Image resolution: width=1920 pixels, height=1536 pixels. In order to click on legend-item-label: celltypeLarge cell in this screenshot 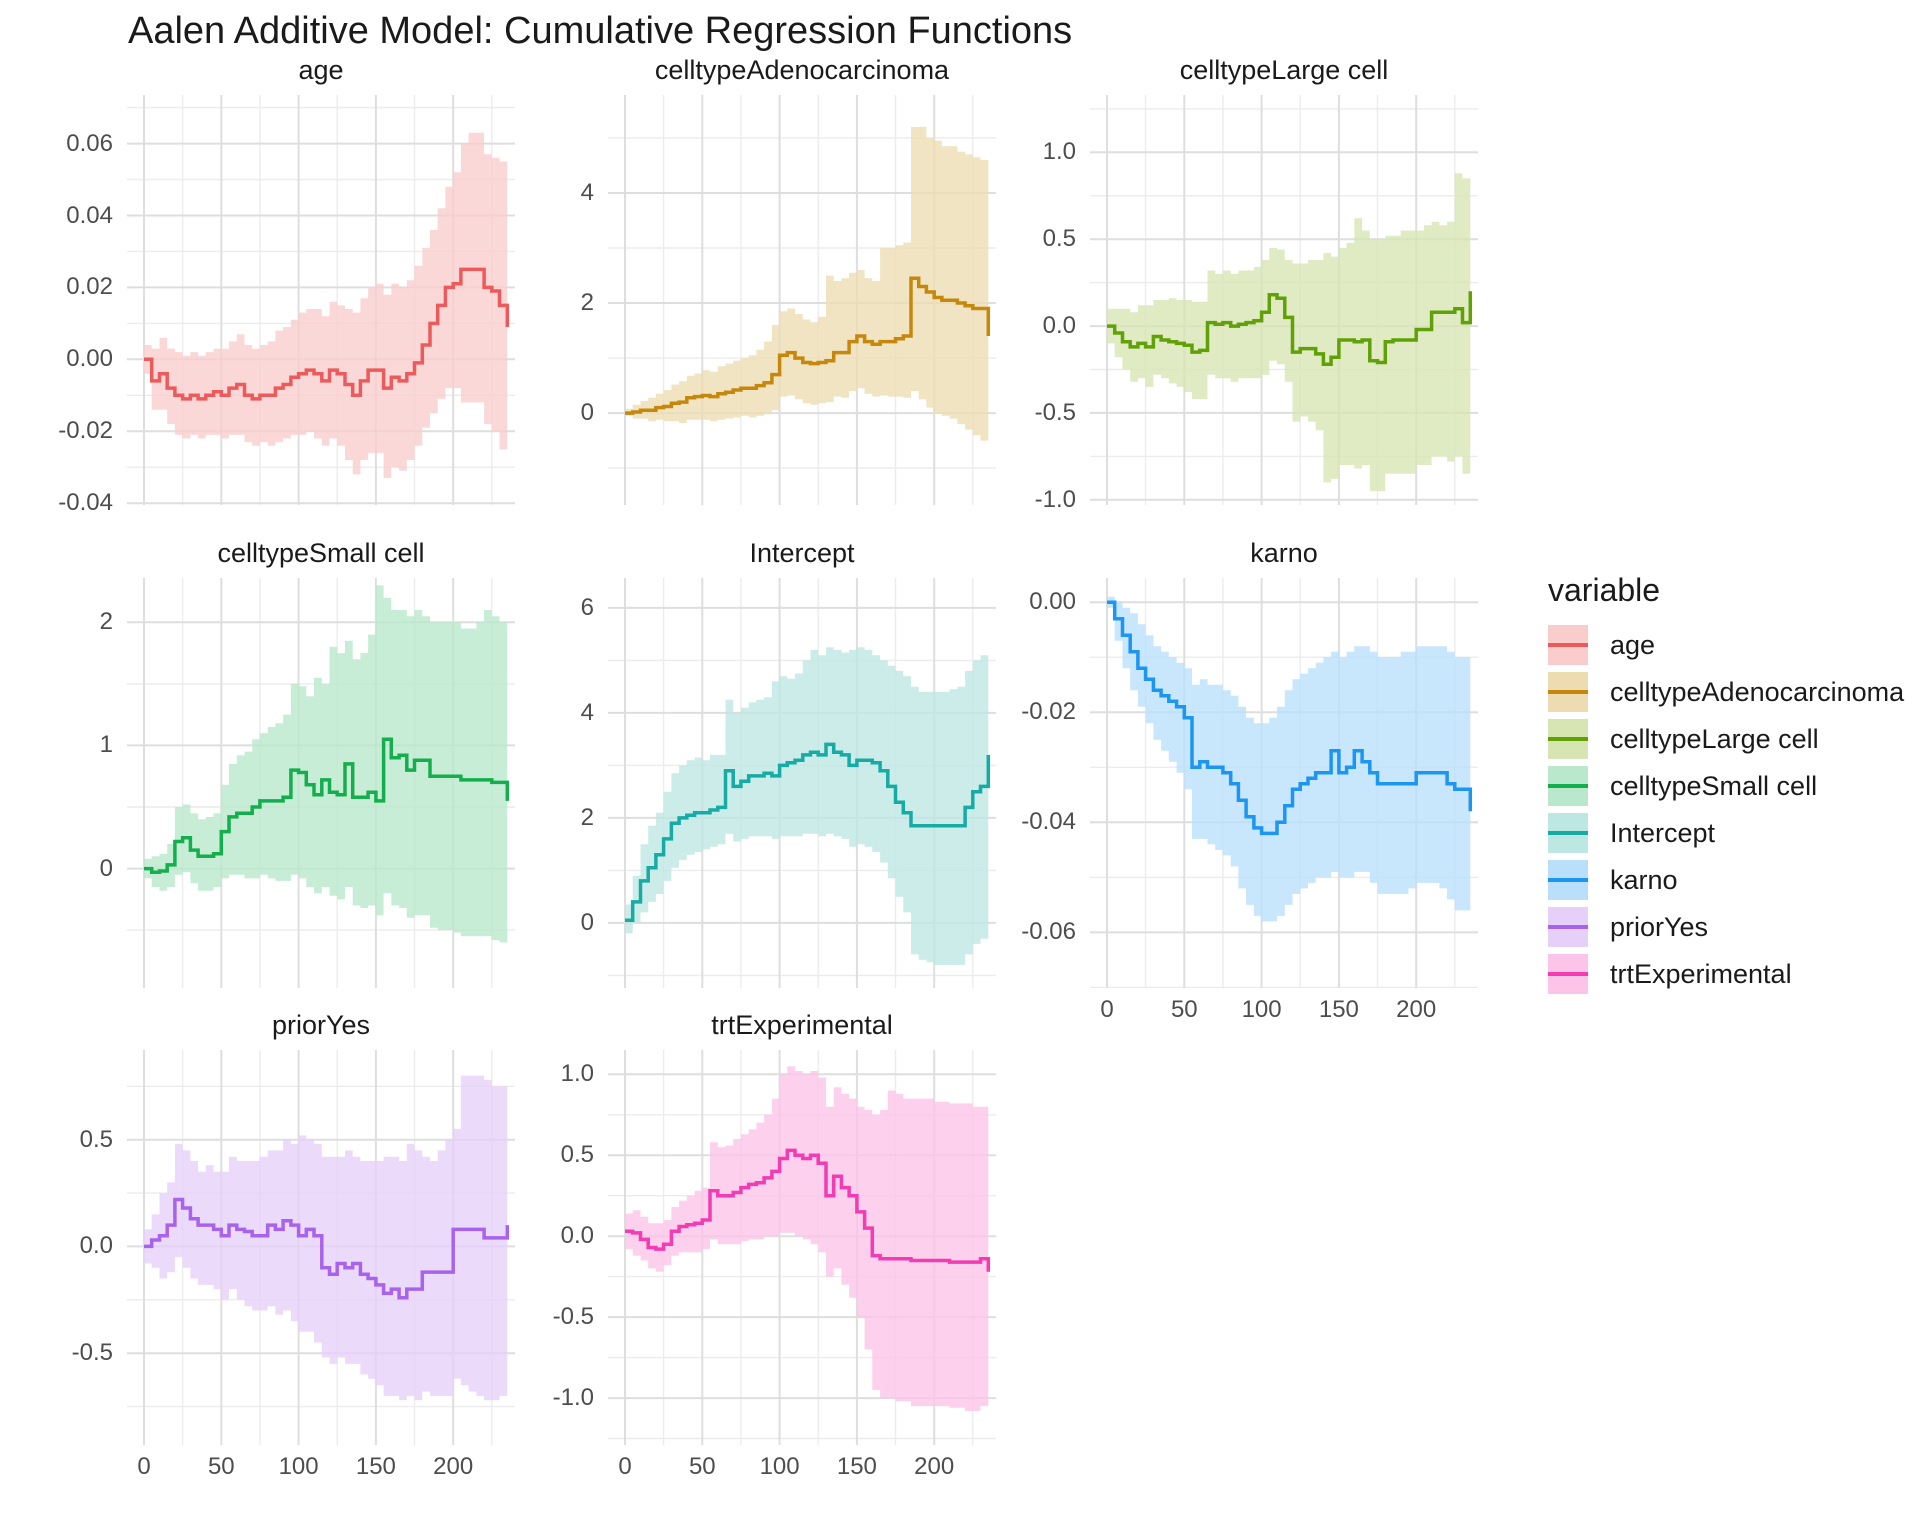, I will do `click(1714, 738)`.